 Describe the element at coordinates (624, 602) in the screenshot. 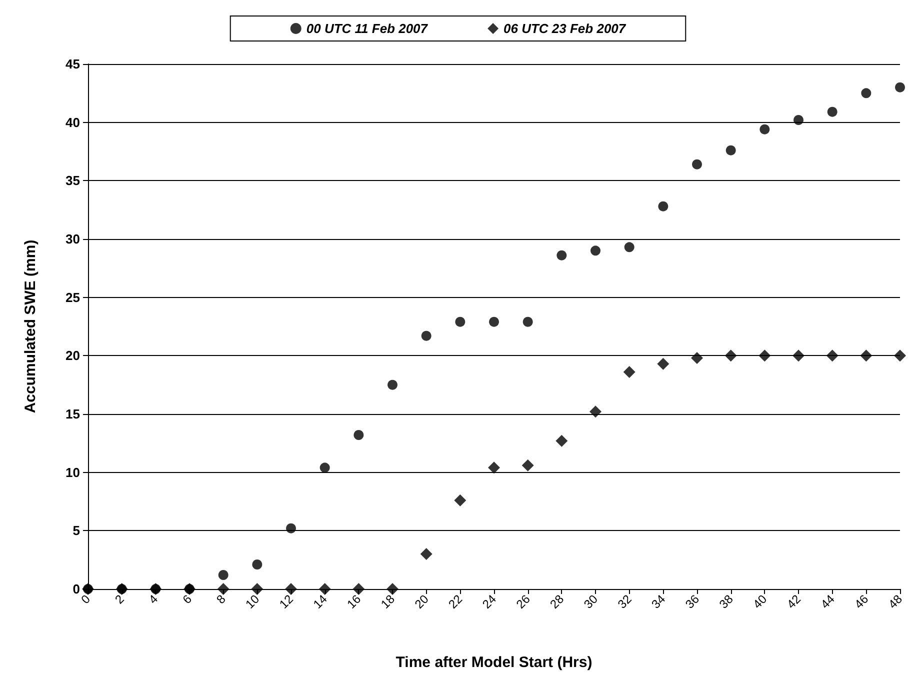

I see `x-tick-label: 32` at that location.